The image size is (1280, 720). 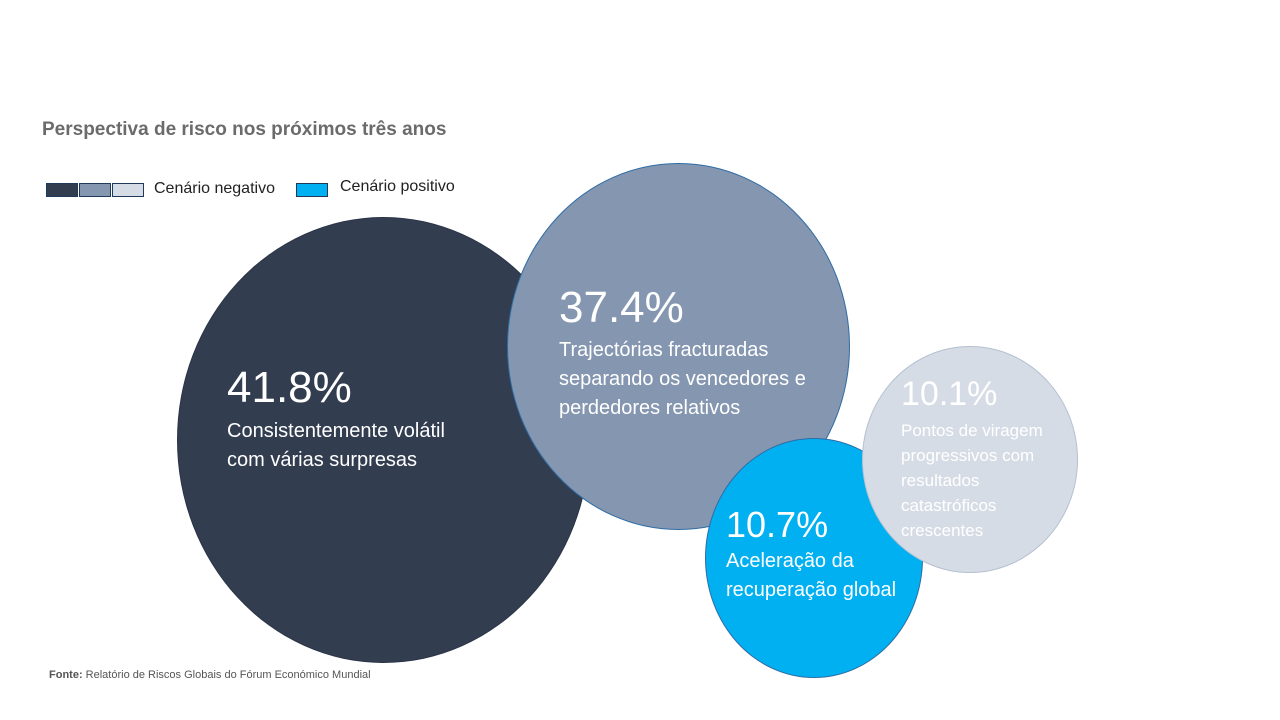 I want to click on bubble-value: 10.1%, so click(x=949, y=394).